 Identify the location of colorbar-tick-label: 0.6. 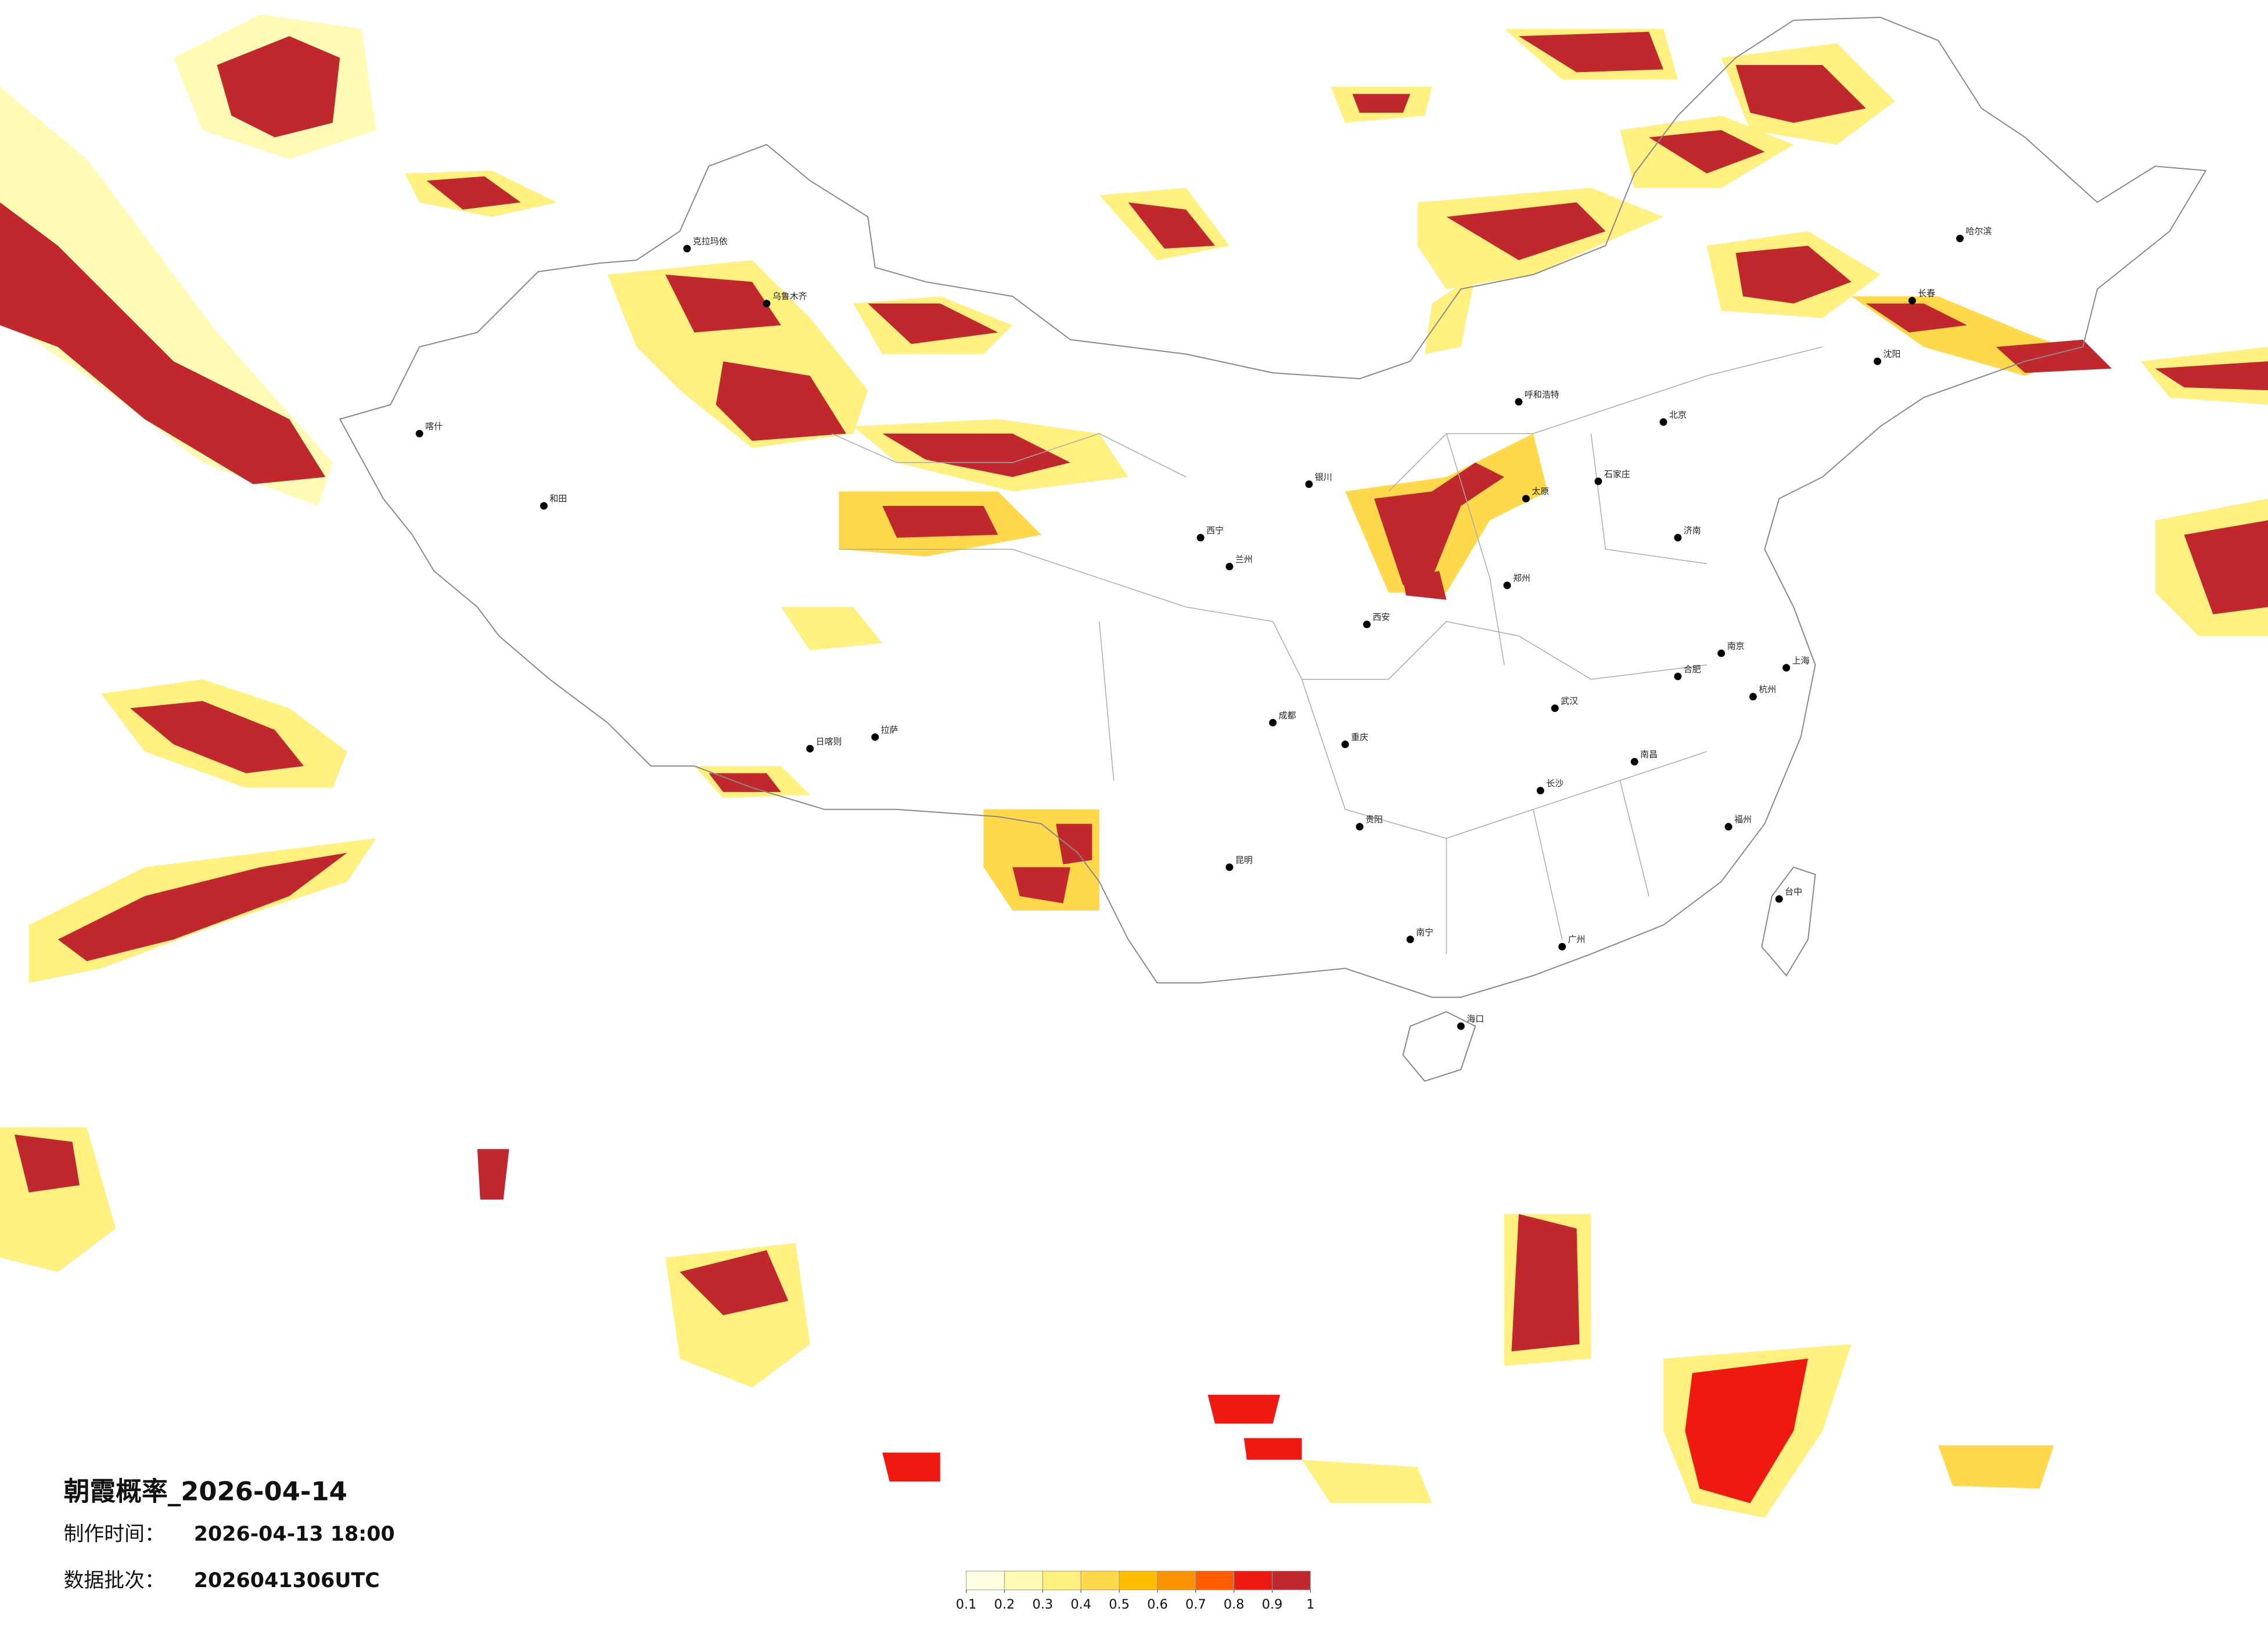
(1157, 1604).